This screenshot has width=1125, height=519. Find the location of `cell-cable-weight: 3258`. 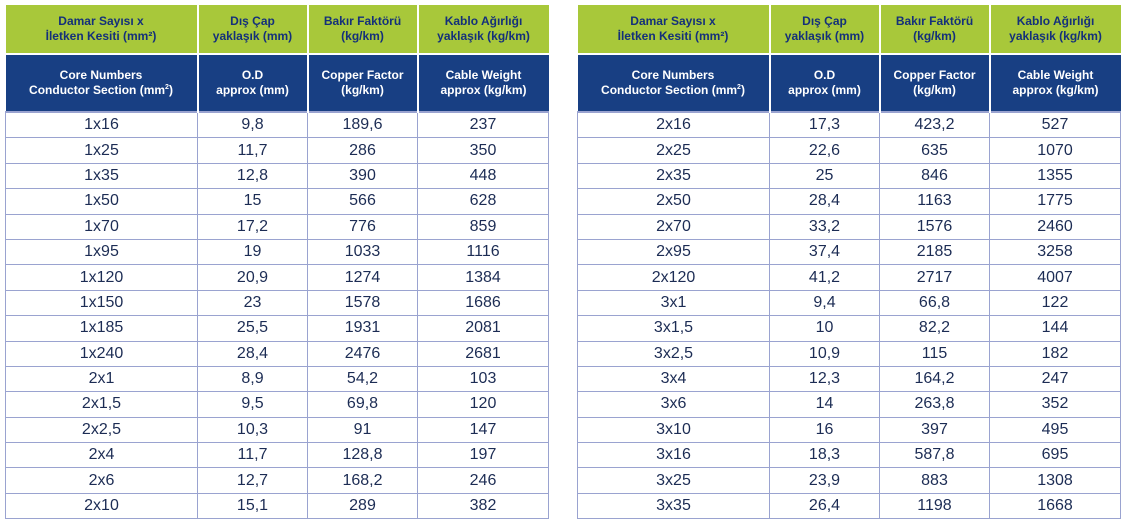

cell-cable-weight: 3258 is located at coordinates (1055, 252).